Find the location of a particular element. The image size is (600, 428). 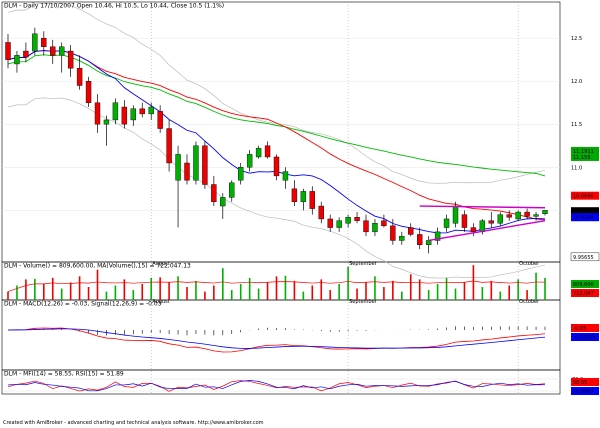

y-tick-label: 12.5 is located at coordinates (576, 39).